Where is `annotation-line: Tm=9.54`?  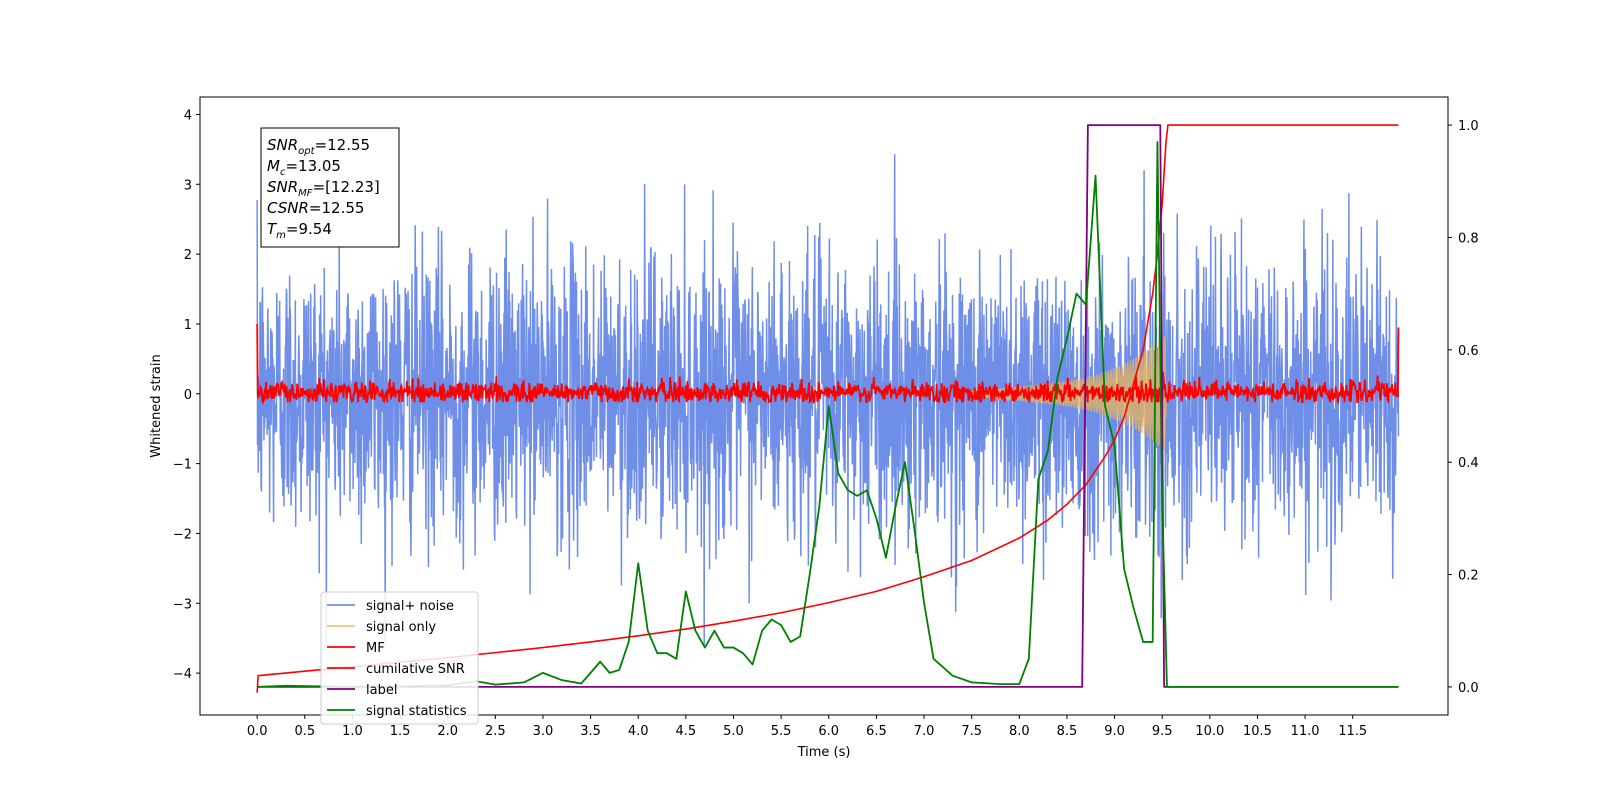 annotation-line: Tm=9.54 is located at coordinates (299, 230).